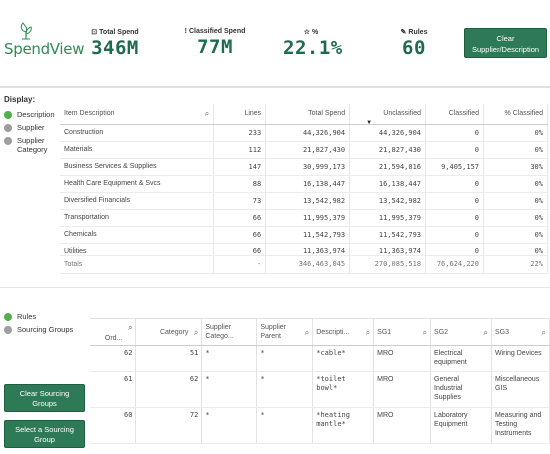 Image resolution: width=550 pixels, height=454 pixels. What do you see at coordinates (304, 133) in the screenshot?
I see `table-row: Construction 233 44,326,904 44,326,904 0 0%` at bounding box center [304, 133].